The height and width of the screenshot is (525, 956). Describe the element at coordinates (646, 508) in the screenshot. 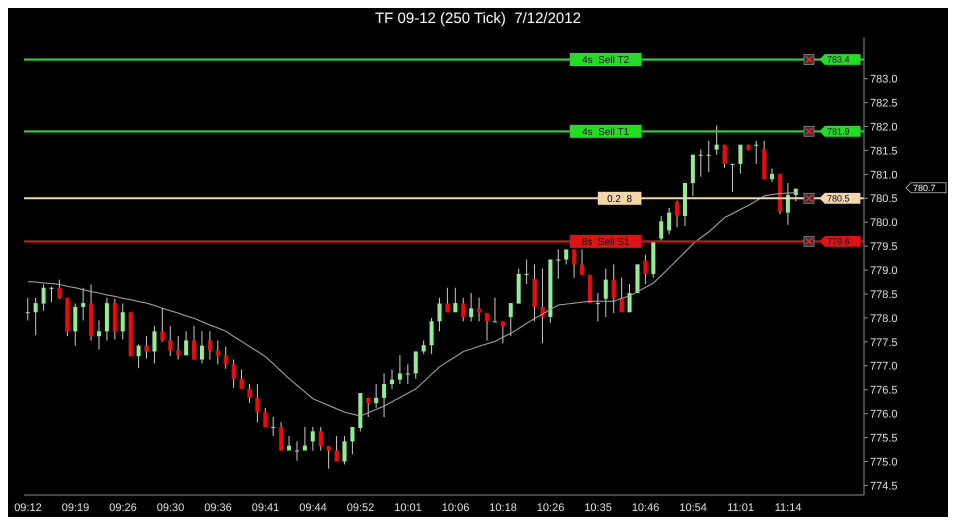

I see `x-tick-label: 10:46` at that location.